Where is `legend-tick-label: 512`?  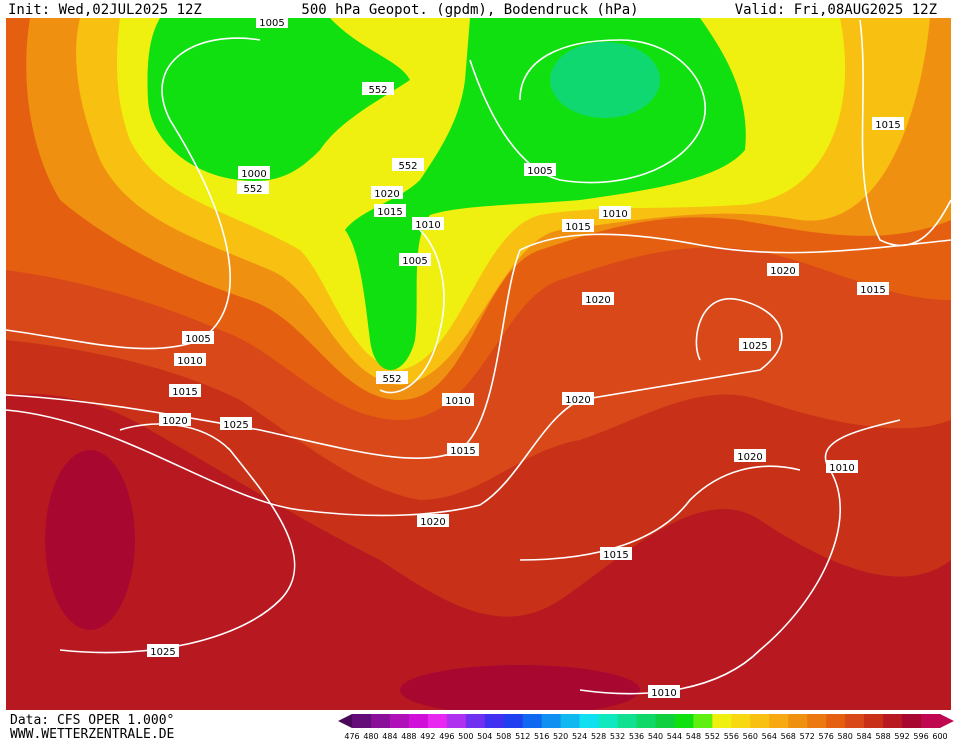
legend-tick-label: 512 is located at coordinates (522, 736).